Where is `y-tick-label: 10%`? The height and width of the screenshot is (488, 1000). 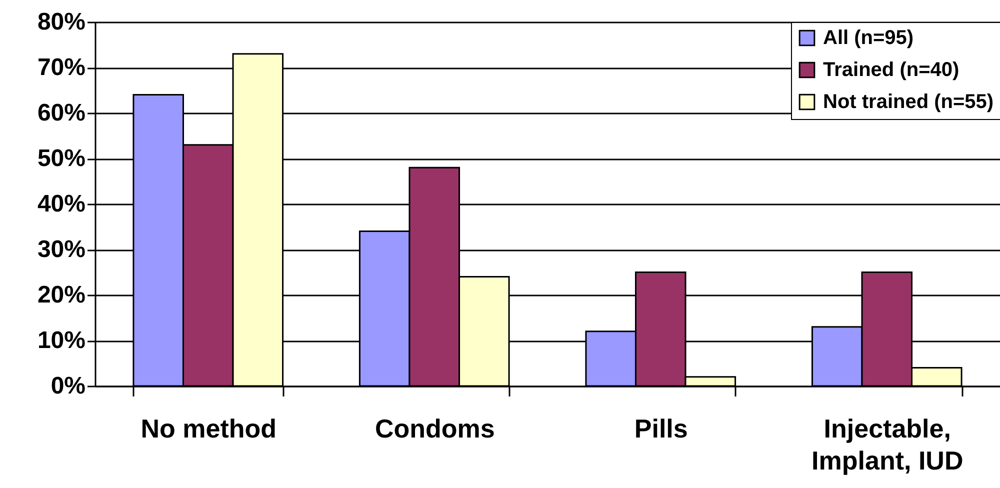 y-tick-label: 10% is located at coordinates (61, 340).